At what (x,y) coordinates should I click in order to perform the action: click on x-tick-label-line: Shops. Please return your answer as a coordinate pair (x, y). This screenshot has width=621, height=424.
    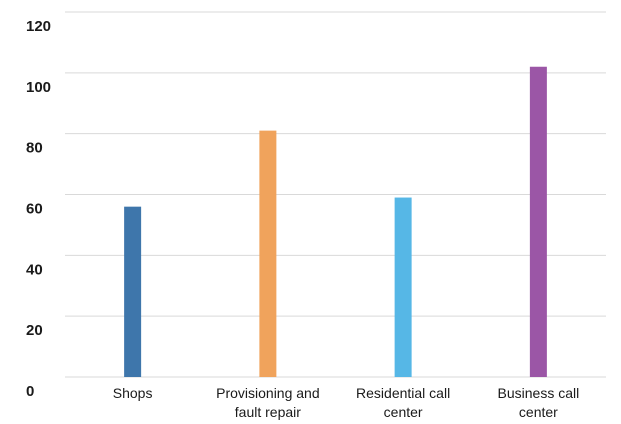
    Looking at the image, I should click on (133, 393).